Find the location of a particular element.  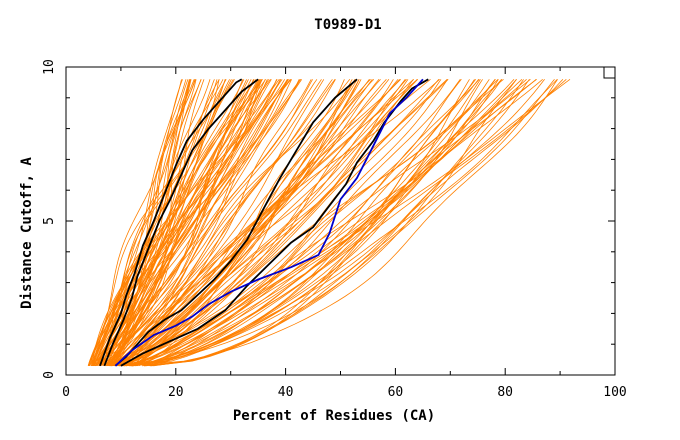

x-tick-label: 60 is located at coordinates (396, 392).